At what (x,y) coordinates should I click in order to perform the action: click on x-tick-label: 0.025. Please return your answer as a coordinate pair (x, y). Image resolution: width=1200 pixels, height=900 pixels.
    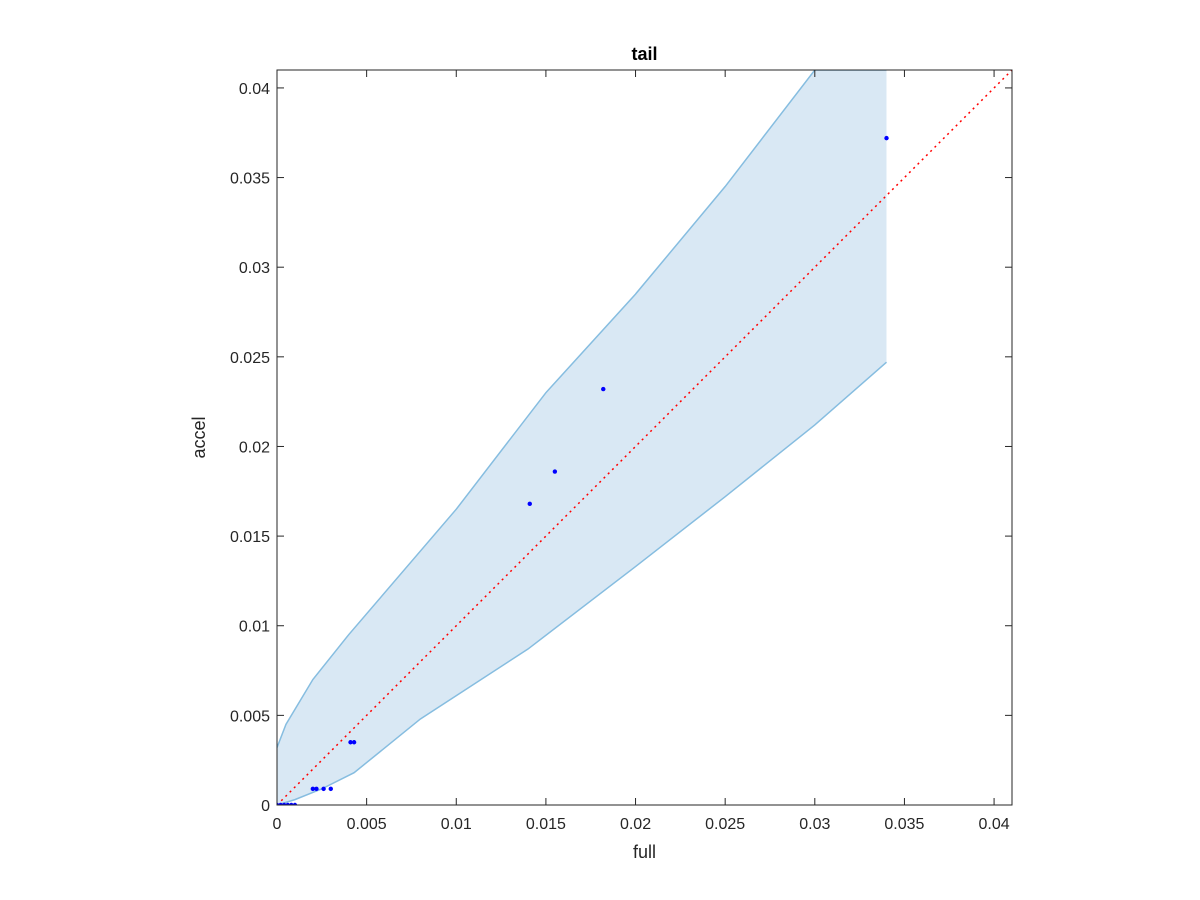
    Looking at the image, I should click on (725, 824).